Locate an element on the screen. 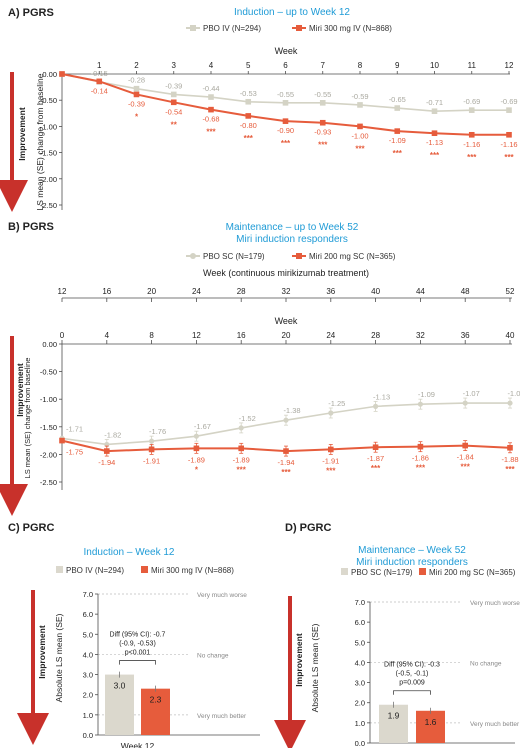 This screenshot has width=520, height=748. data-label-pbo: -1.76 is located at coordinates (157, 431).